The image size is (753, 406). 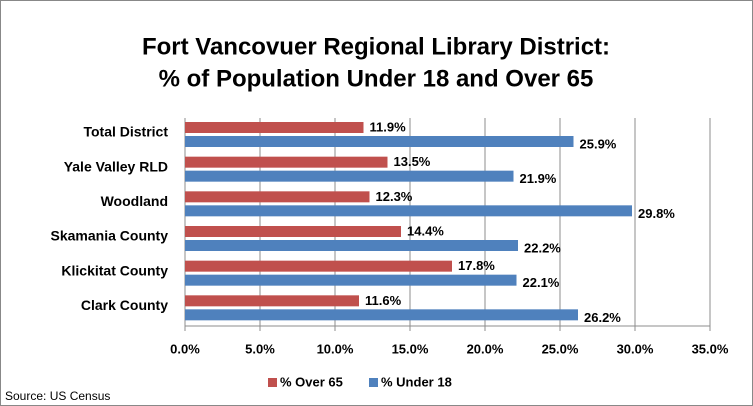 I want to click on x-tick-label: 20.0%, so click(x=485, y=348).